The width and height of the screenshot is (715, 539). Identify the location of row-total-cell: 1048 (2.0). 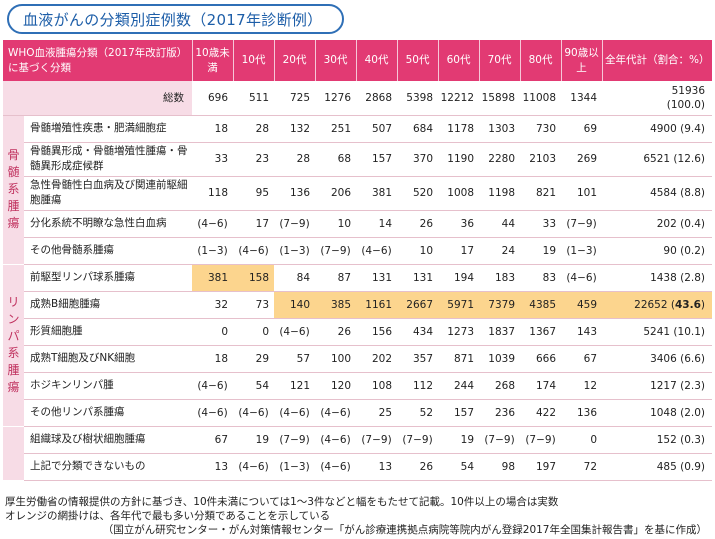
(657, 413).